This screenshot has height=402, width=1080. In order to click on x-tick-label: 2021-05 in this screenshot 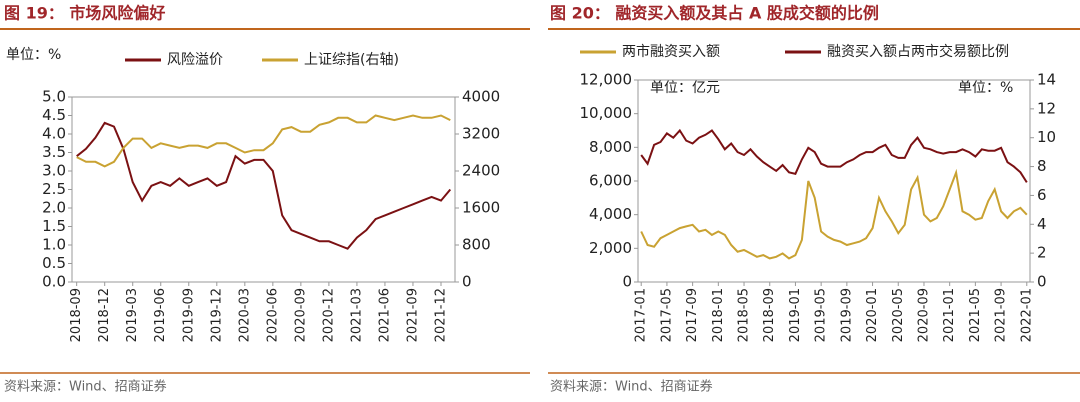, I will do `click(975, 315)`.